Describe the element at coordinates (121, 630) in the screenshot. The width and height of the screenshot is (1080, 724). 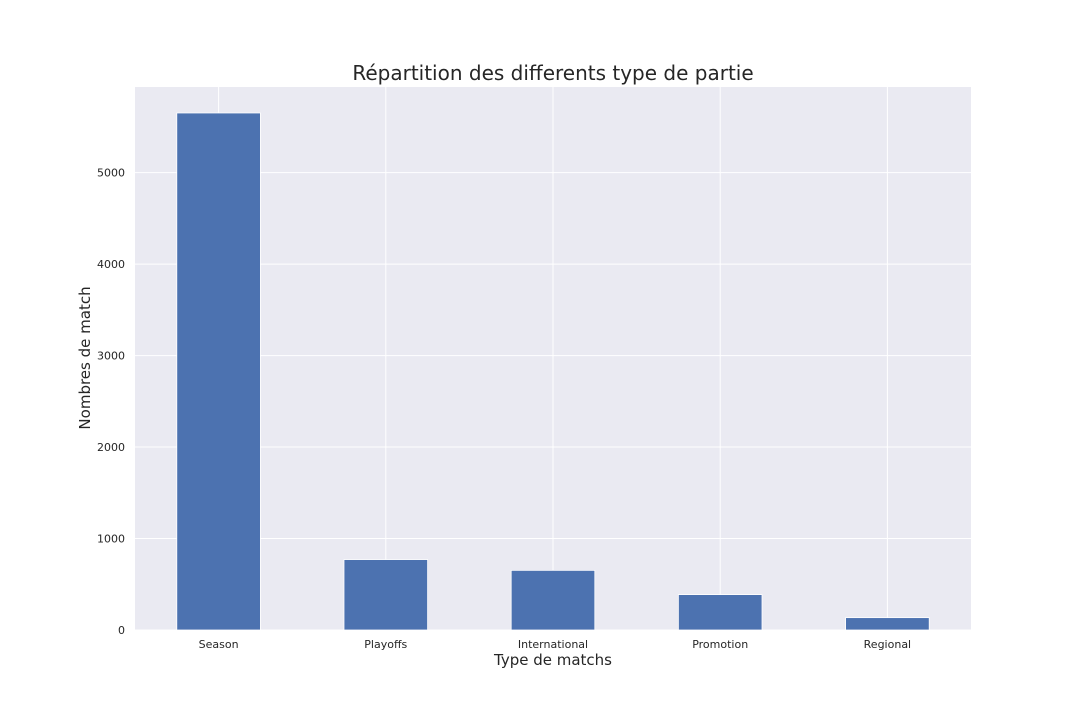
I see `y-tick-label: 0` at that location.